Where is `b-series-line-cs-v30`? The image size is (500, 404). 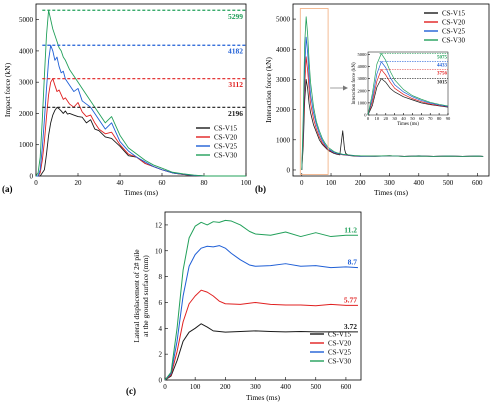
b-series-line-cs-v30 is located at coordinates (392, 93).